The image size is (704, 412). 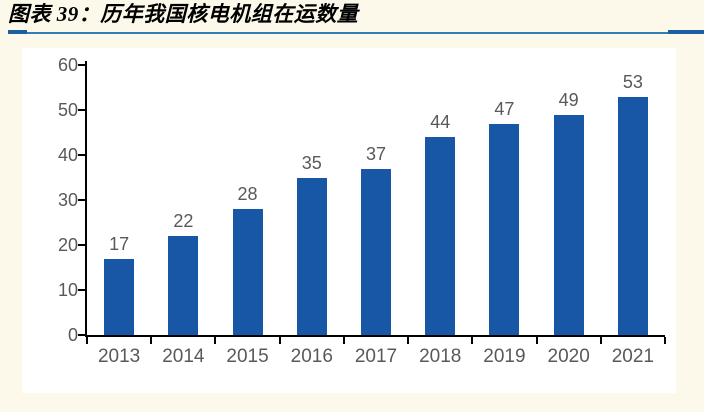 I want to click on x-tick-label: 2014, so click(x=183, y=356).